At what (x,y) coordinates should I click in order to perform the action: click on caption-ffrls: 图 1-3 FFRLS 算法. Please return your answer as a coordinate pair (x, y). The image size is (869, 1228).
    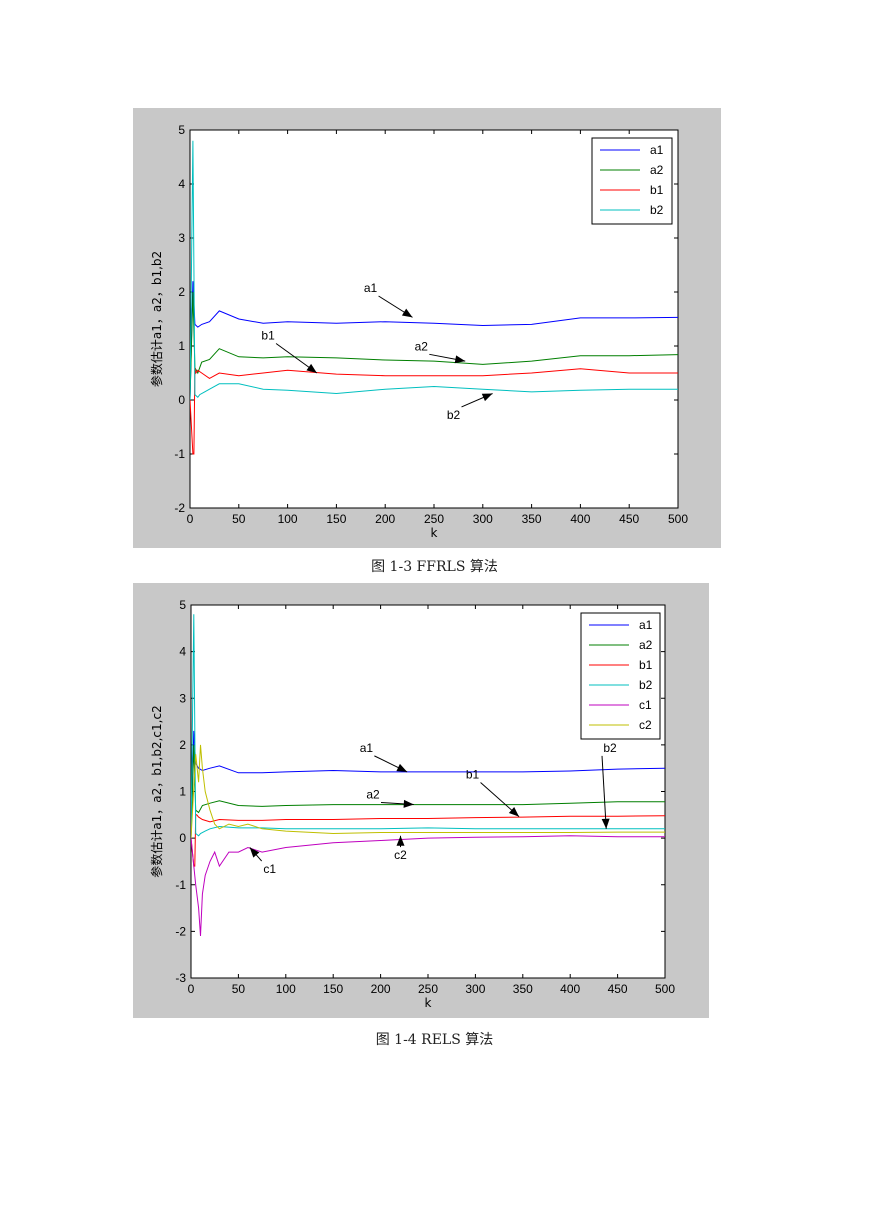
    Looking at the image, I should click on (434, 567).